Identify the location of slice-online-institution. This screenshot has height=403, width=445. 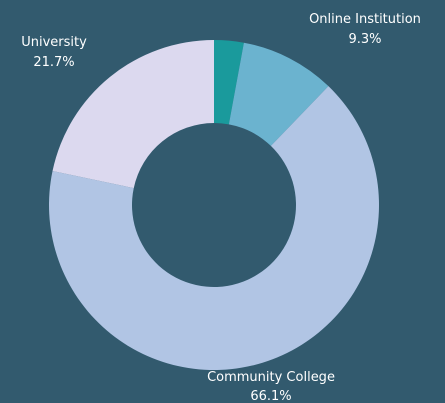
(278, 94).